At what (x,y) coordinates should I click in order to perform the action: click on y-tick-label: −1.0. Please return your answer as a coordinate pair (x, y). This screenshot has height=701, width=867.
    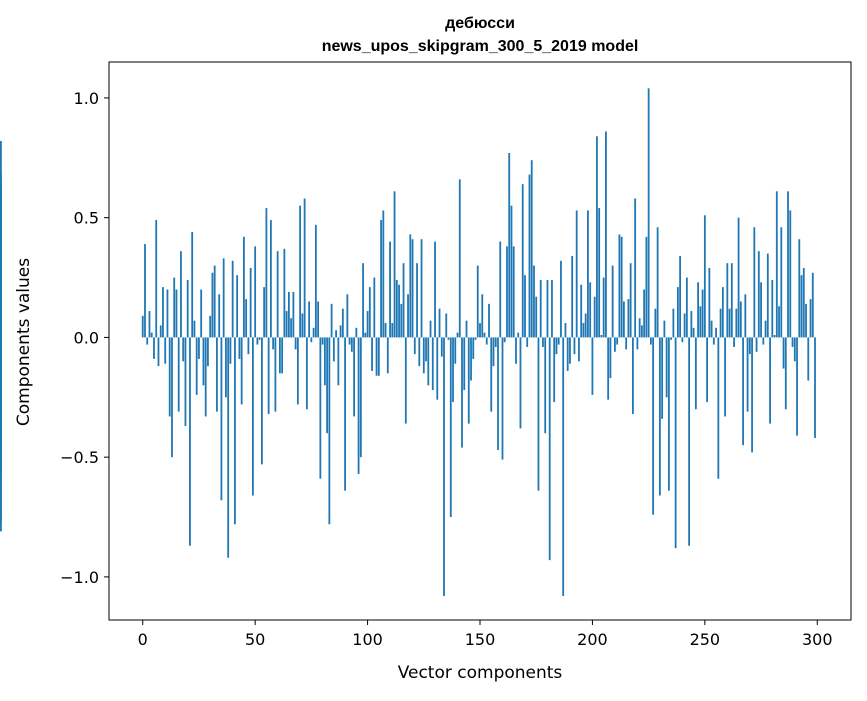
    Looking at the image, I should click on (79, 577).